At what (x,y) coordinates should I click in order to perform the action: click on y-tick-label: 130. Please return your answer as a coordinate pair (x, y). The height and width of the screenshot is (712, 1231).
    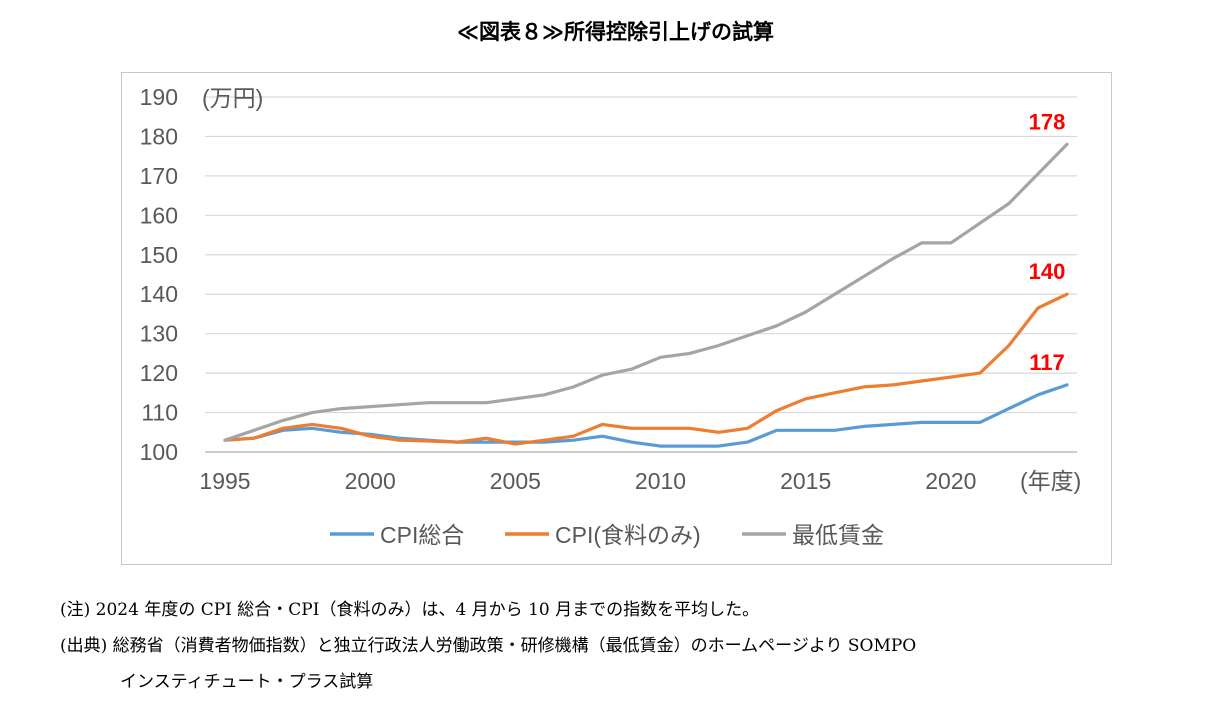
    Looking at the image, I should click on (159, 334).